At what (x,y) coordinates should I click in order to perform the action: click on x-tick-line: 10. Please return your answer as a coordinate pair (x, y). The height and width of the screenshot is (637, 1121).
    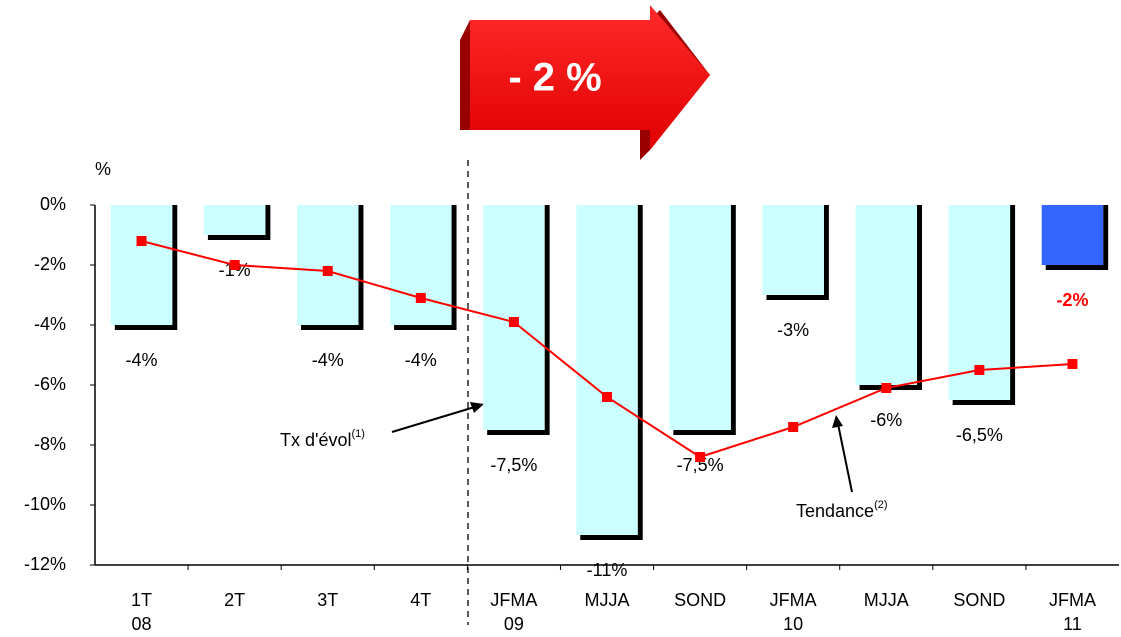
    Looking at the image, I should click on (793, 624).